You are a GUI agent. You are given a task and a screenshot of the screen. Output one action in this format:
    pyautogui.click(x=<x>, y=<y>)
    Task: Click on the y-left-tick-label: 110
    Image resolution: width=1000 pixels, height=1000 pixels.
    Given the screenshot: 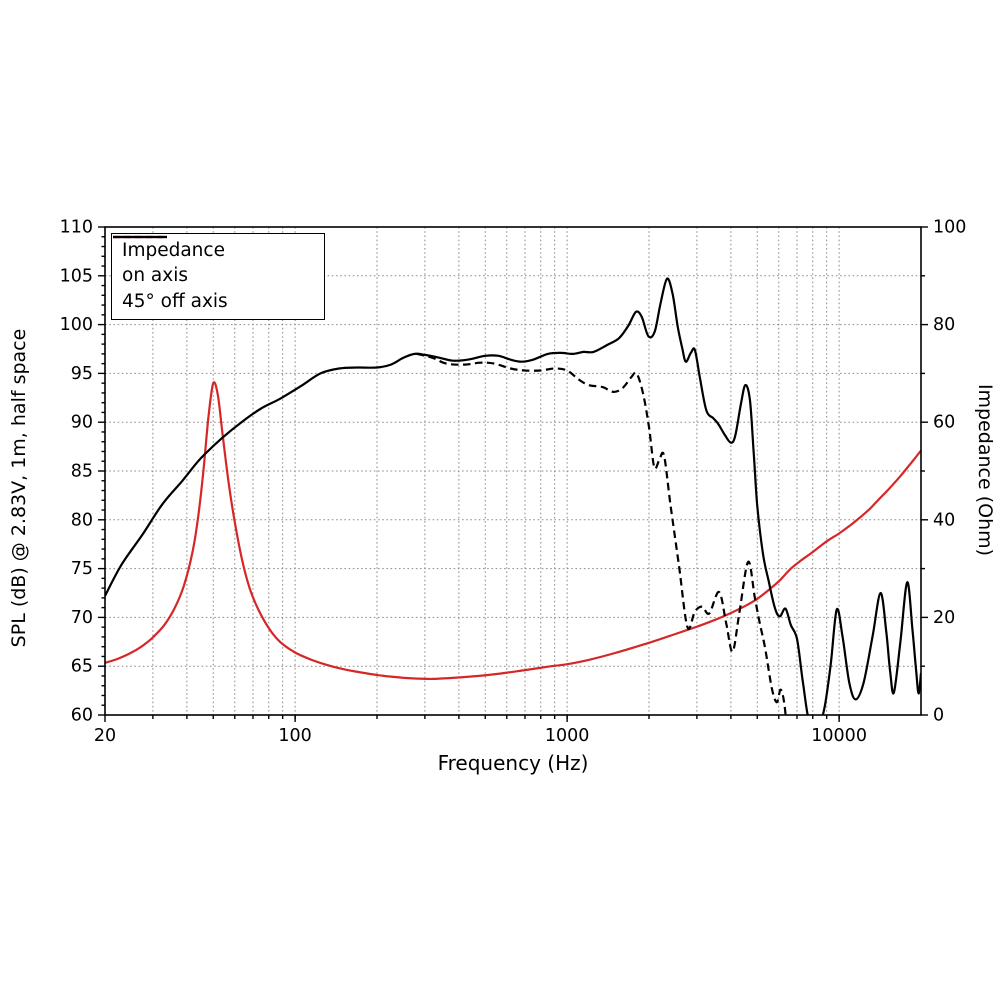 What is the action you would take?
    pyautogui.click(x=76, y=228)
    